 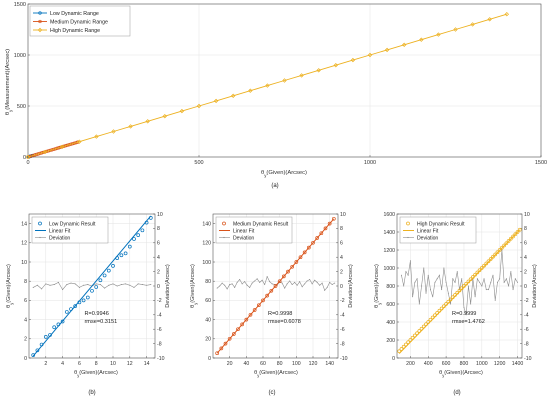 I want to click on x-tick-label: 140, so click(x=329, y=364).